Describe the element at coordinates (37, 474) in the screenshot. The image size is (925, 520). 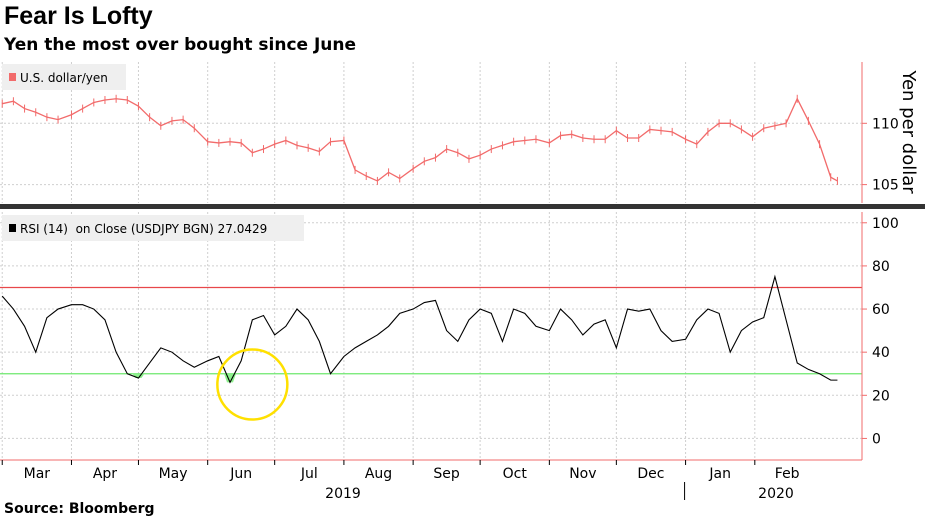
I see `xtick-label: Mar` at that location.